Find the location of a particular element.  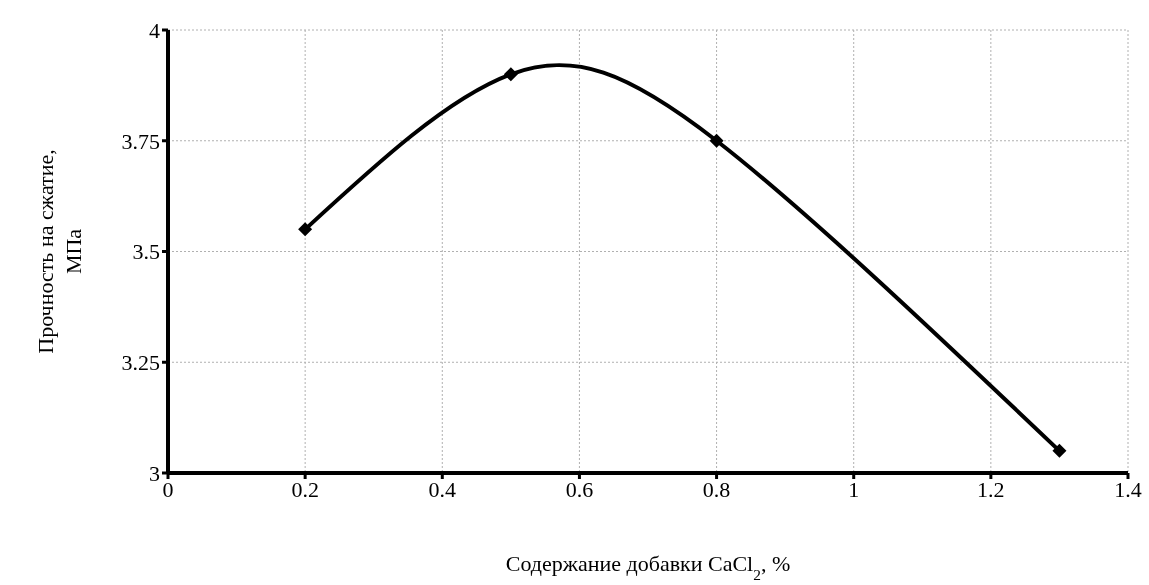

x-axis-title: Содержание добавки CaCl$_{2}$, % is located at coordinates (648, 567).